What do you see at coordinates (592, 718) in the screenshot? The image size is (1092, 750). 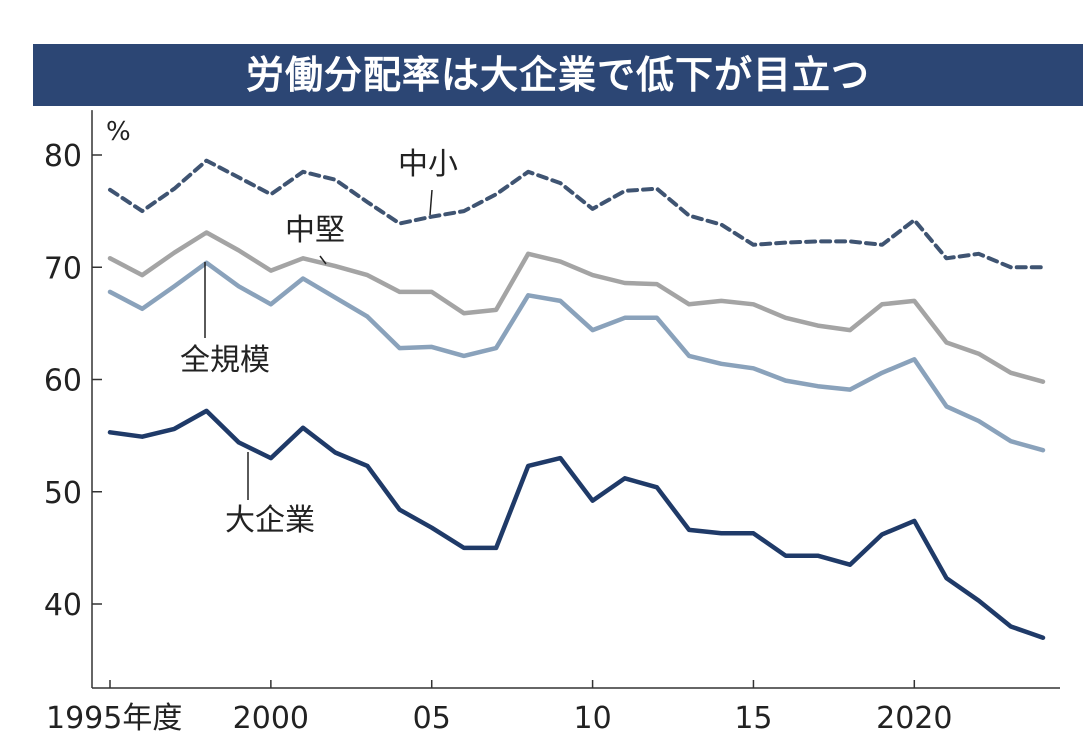 I see `x-tick-label: 10` at bounding box center [592, 718].